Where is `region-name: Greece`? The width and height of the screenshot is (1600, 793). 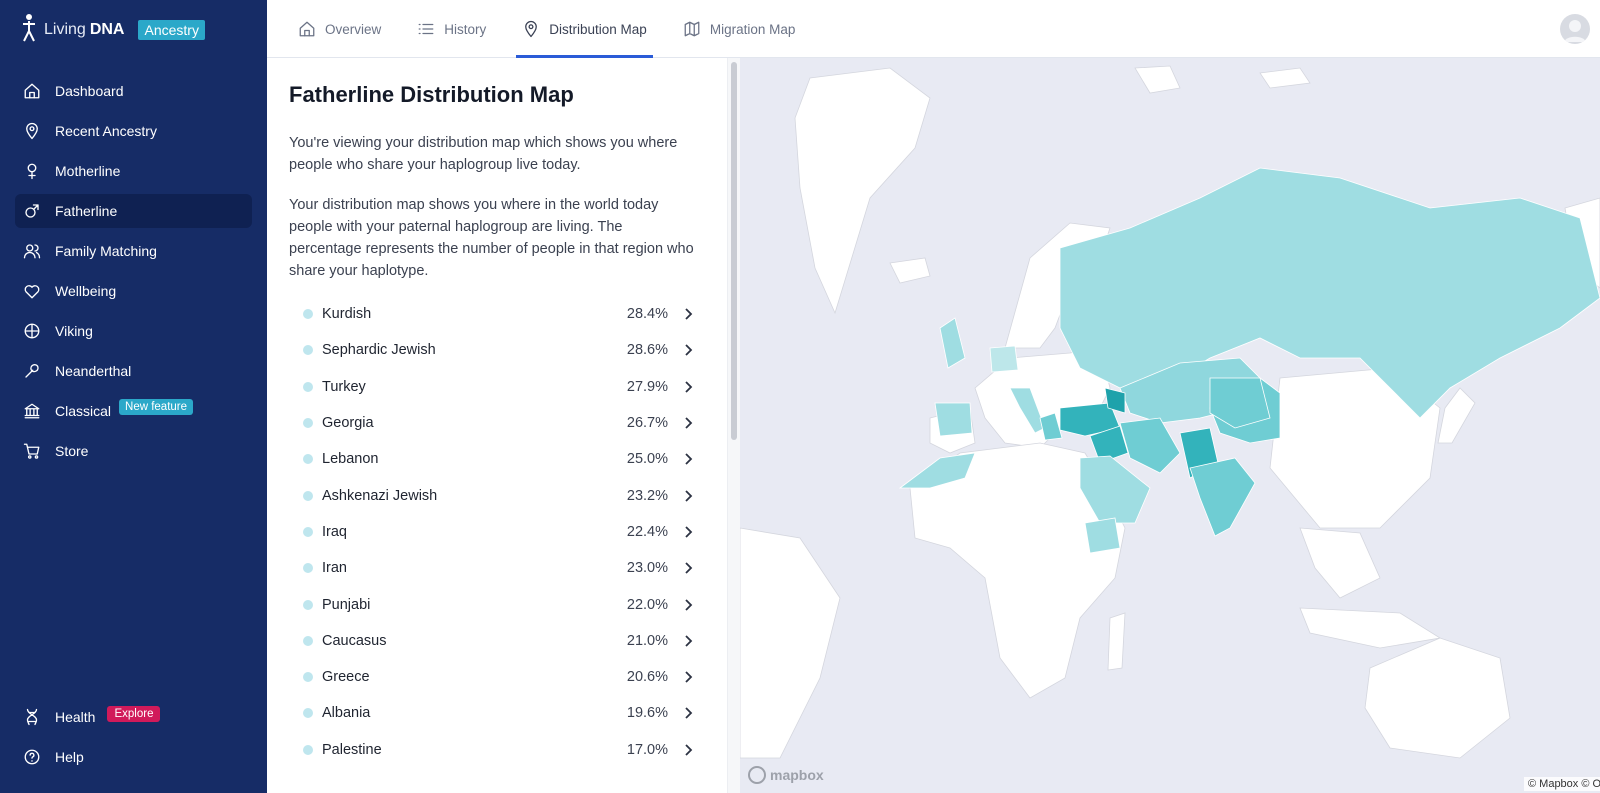 region-name: Greece is located at coordinates (346, 677).